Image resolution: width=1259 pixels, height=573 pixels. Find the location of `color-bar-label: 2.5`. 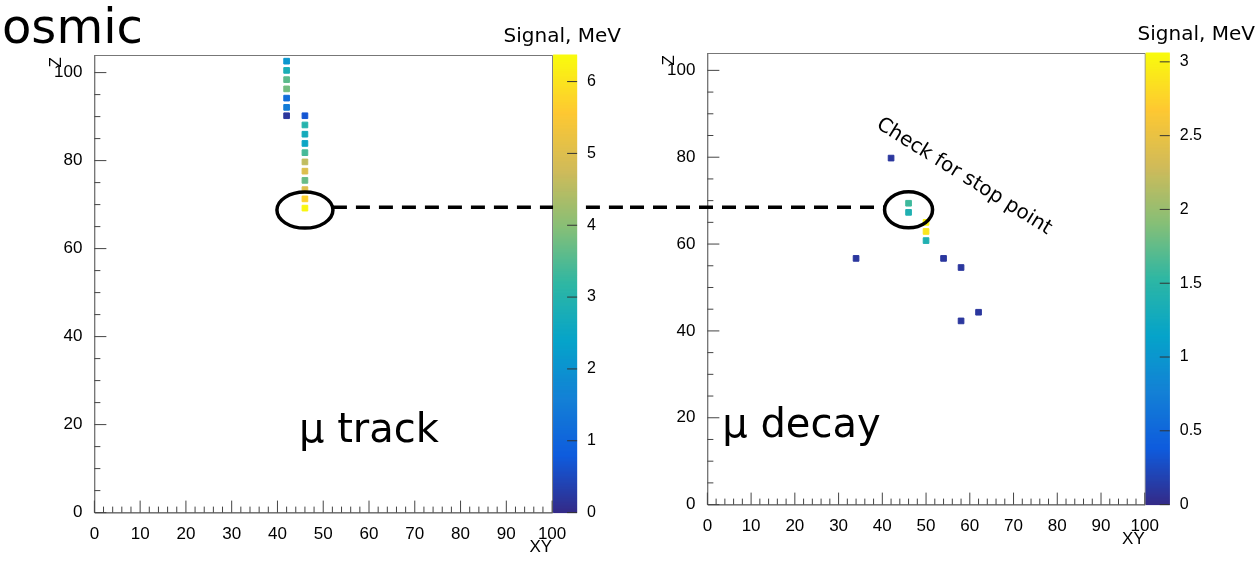

color-bar-label: 2.5 is located at coordinates (1191, 135).